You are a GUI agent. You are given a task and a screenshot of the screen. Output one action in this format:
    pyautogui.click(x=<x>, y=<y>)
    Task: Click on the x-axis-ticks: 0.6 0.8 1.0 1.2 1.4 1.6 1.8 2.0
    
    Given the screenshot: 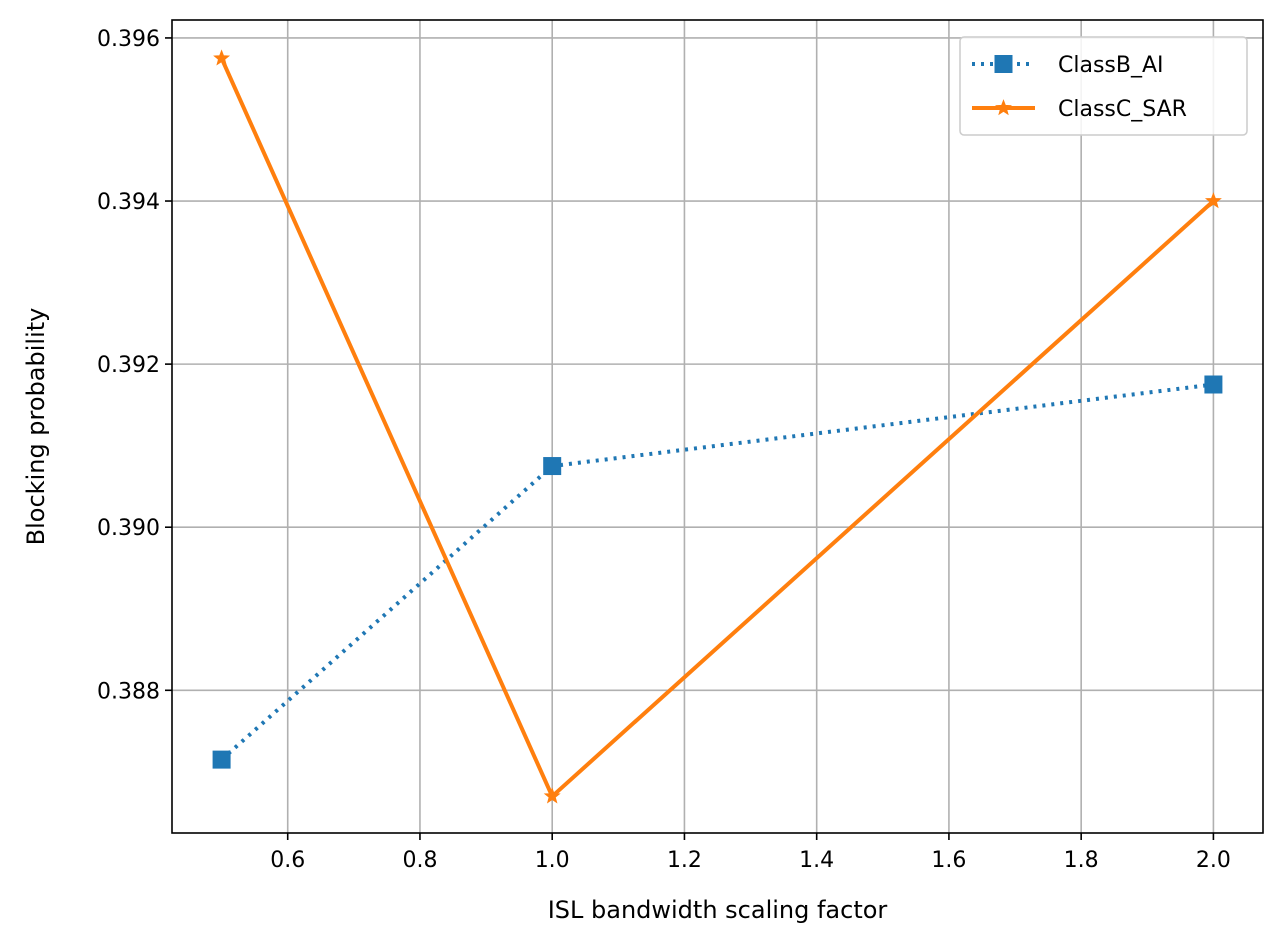 What is the action you would take?
    pyautogui.click(x=750, y=853)
    